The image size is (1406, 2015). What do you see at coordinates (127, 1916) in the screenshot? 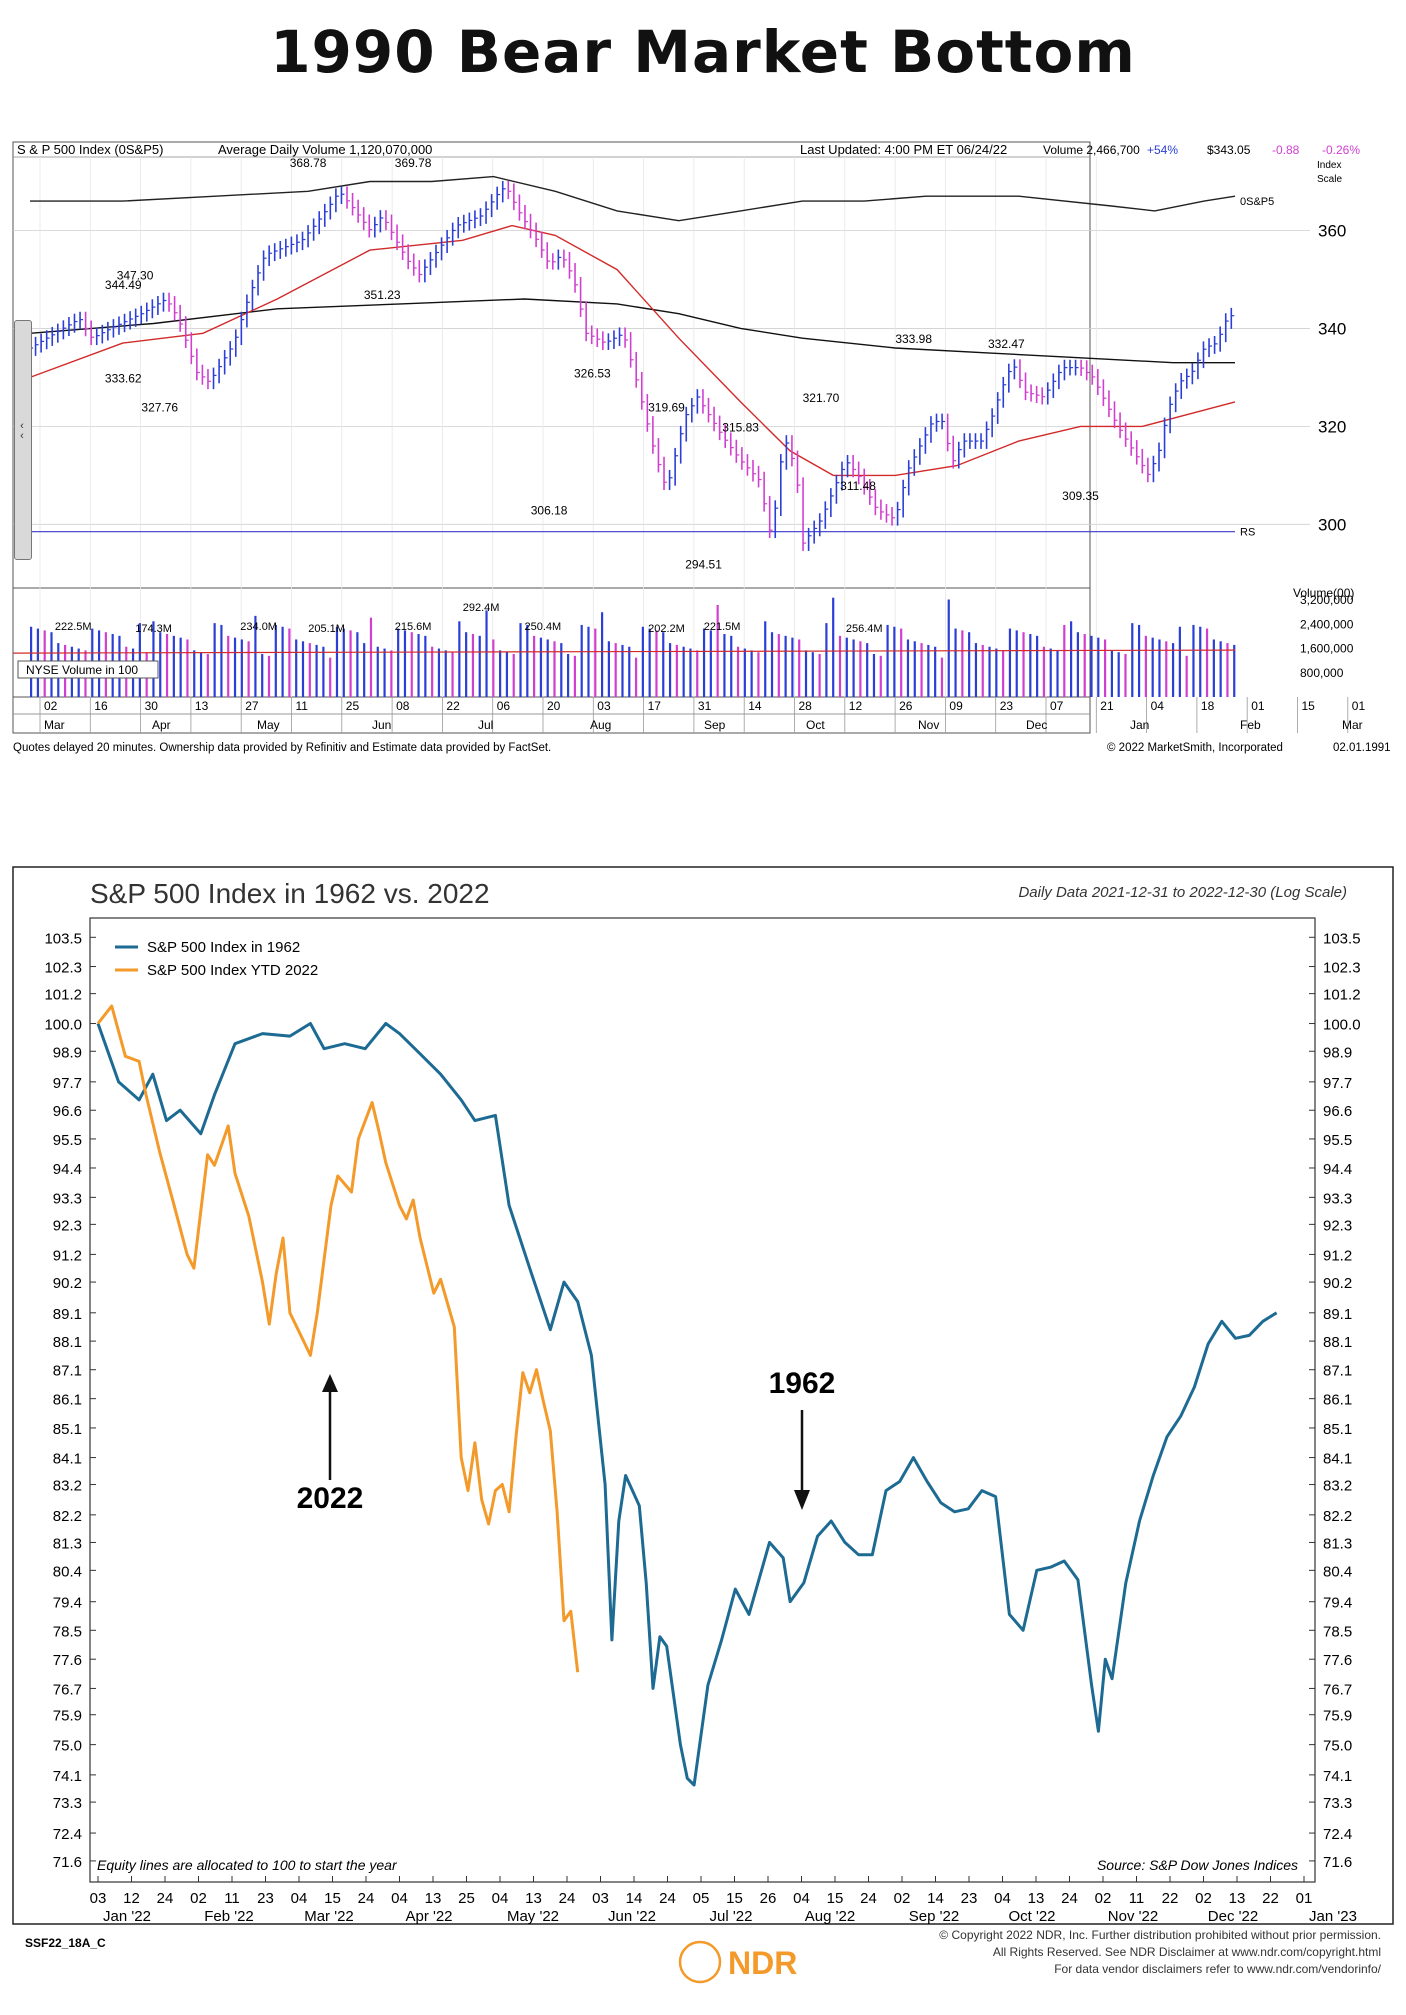
I see `x-month-label: Jan '22` at bounding box center [127, 1916].